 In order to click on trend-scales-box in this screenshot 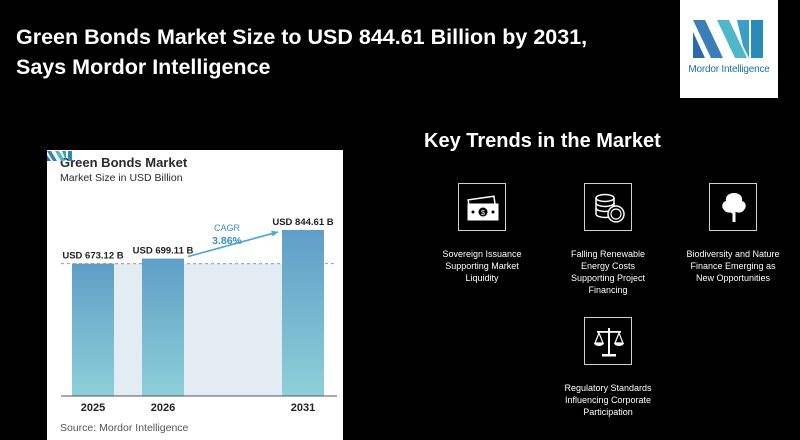, I will do `click(608, 341)`.